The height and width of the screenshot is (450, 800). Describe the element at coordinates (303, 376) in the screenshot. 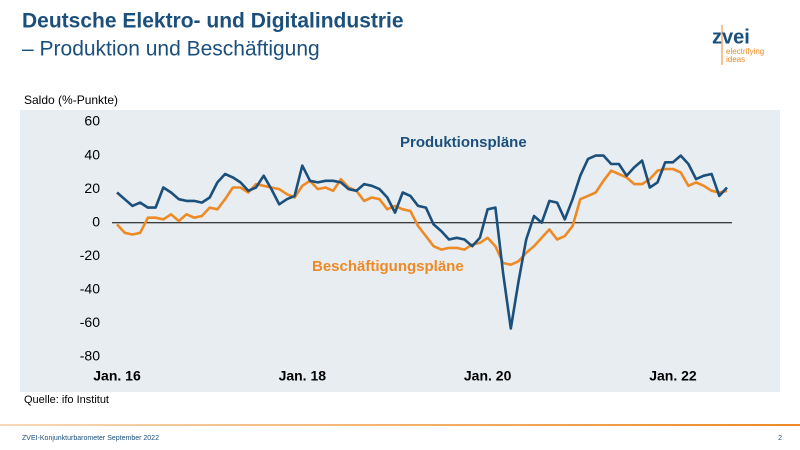

I see `x-tick-label: Jan. 18` at that location.